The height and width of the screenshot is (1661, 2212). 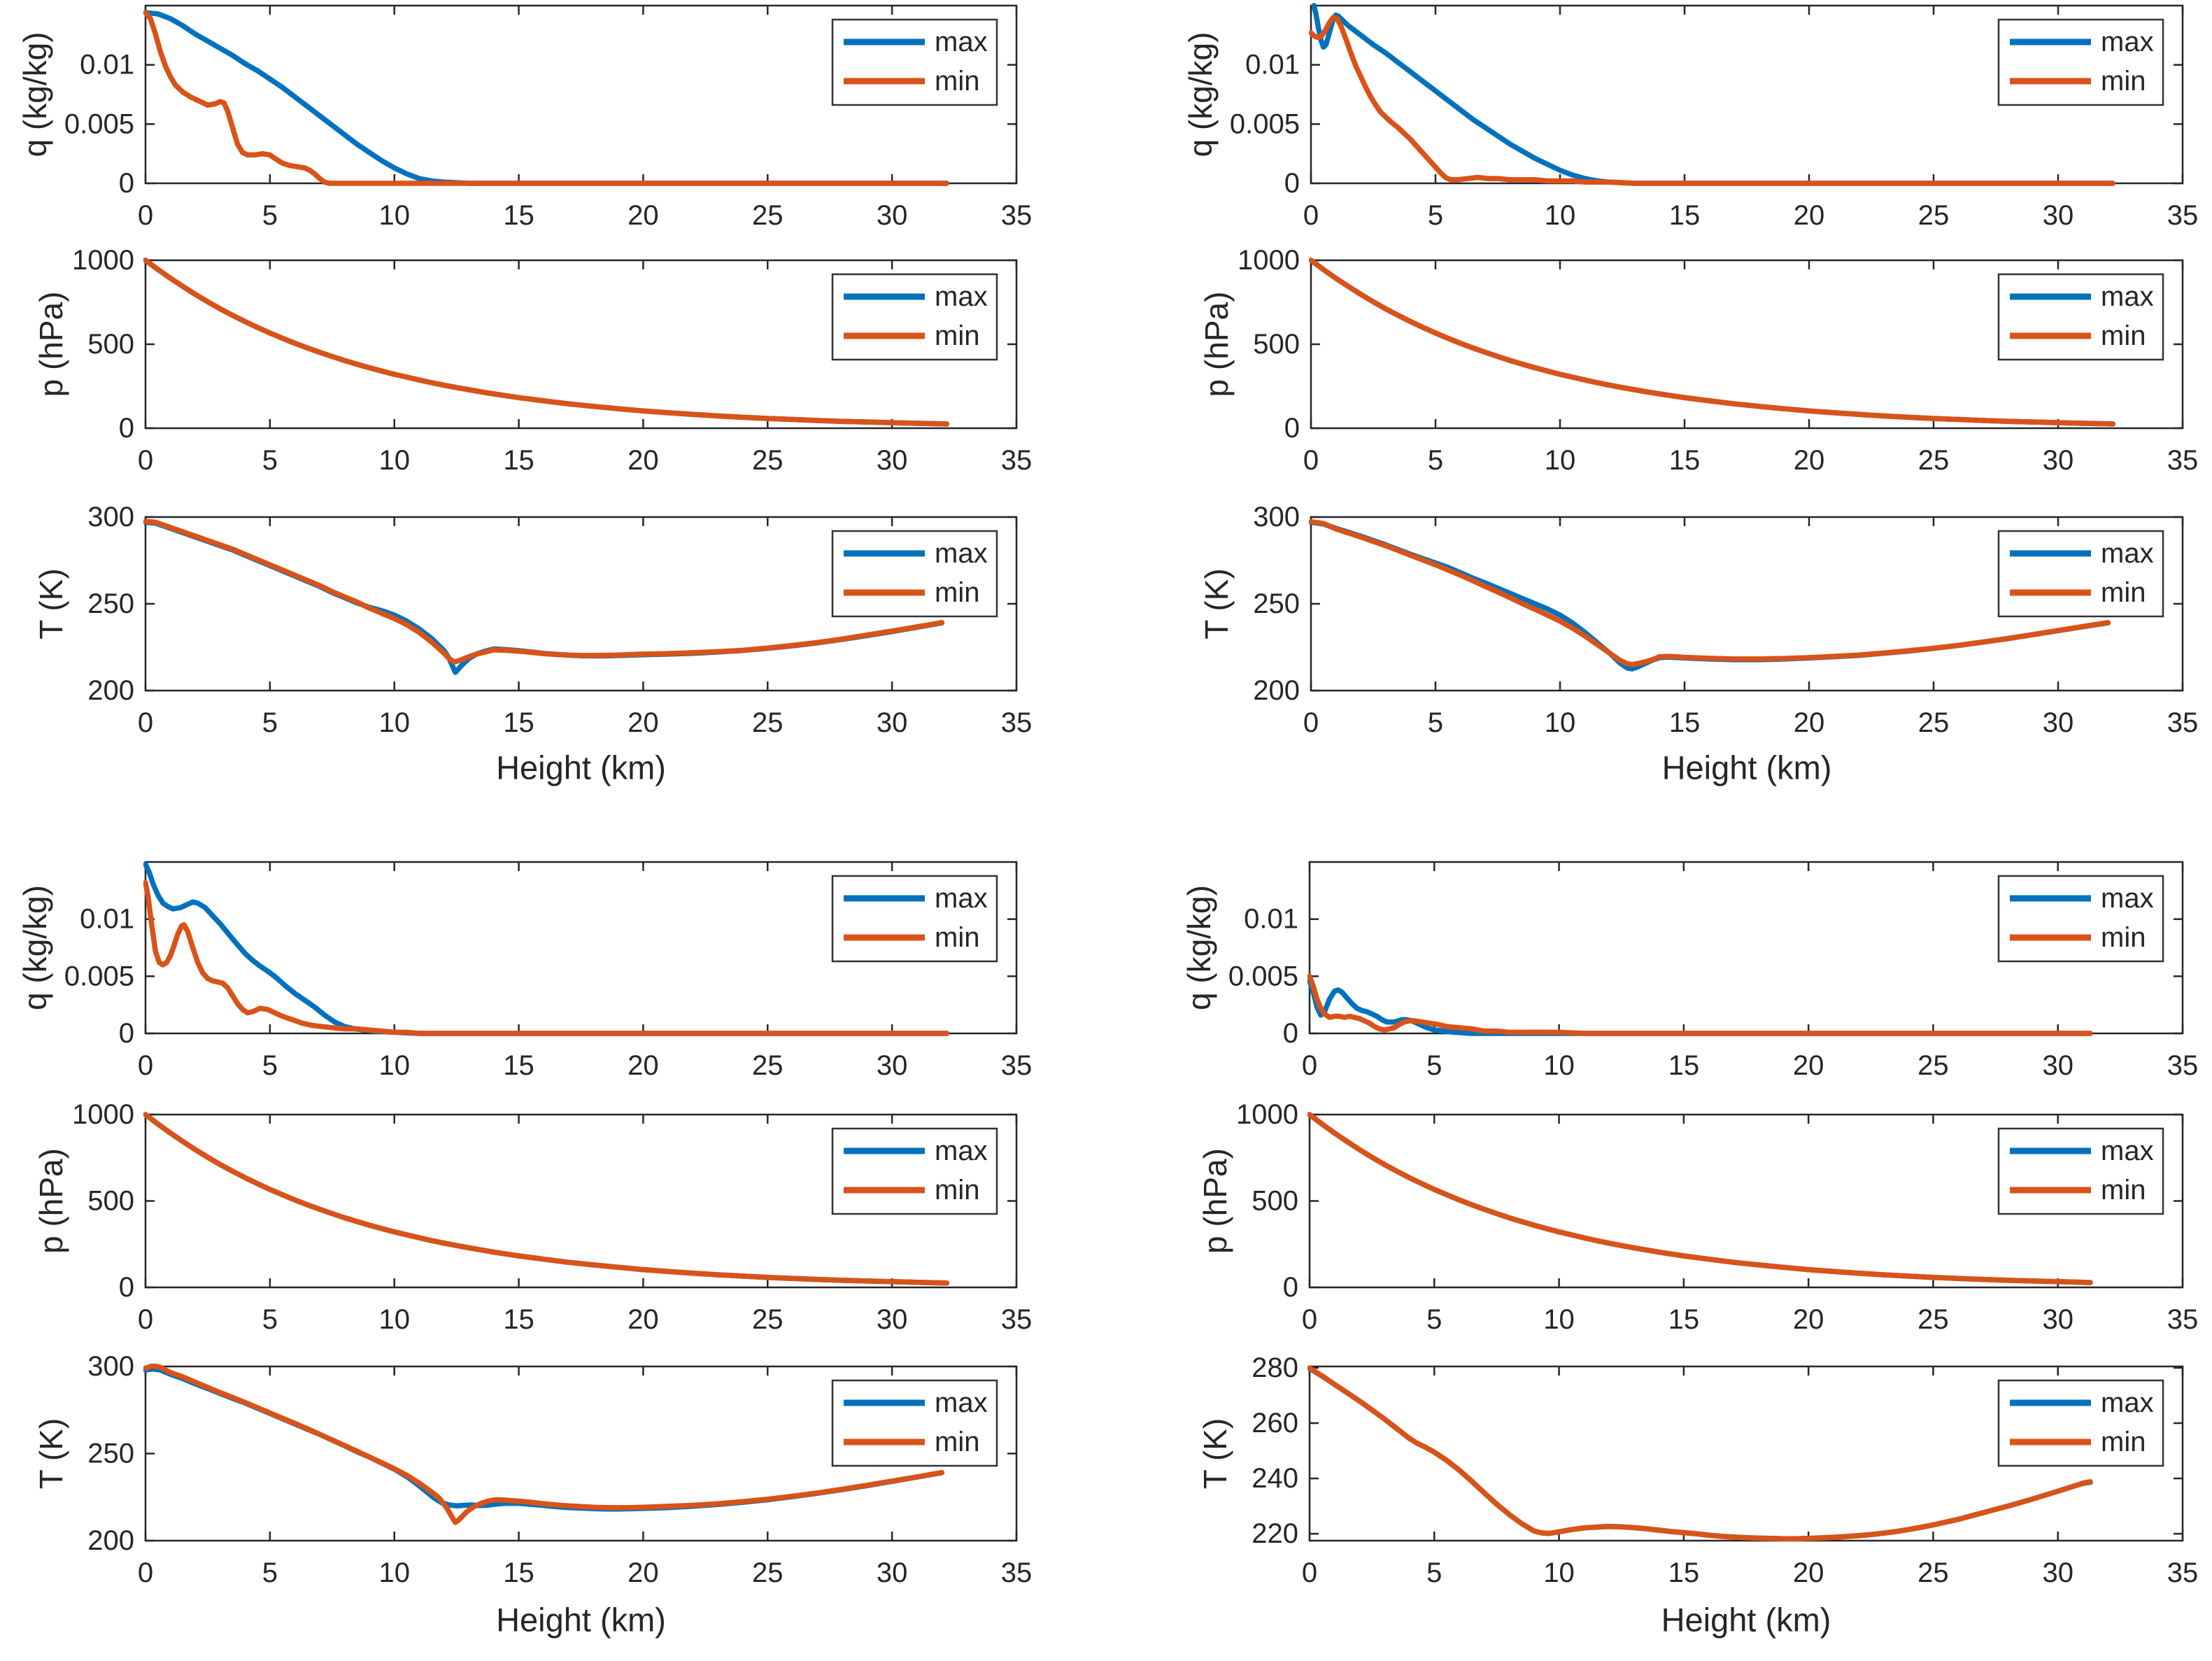 I want to click on series-line-max, so click(x=546, y=98).